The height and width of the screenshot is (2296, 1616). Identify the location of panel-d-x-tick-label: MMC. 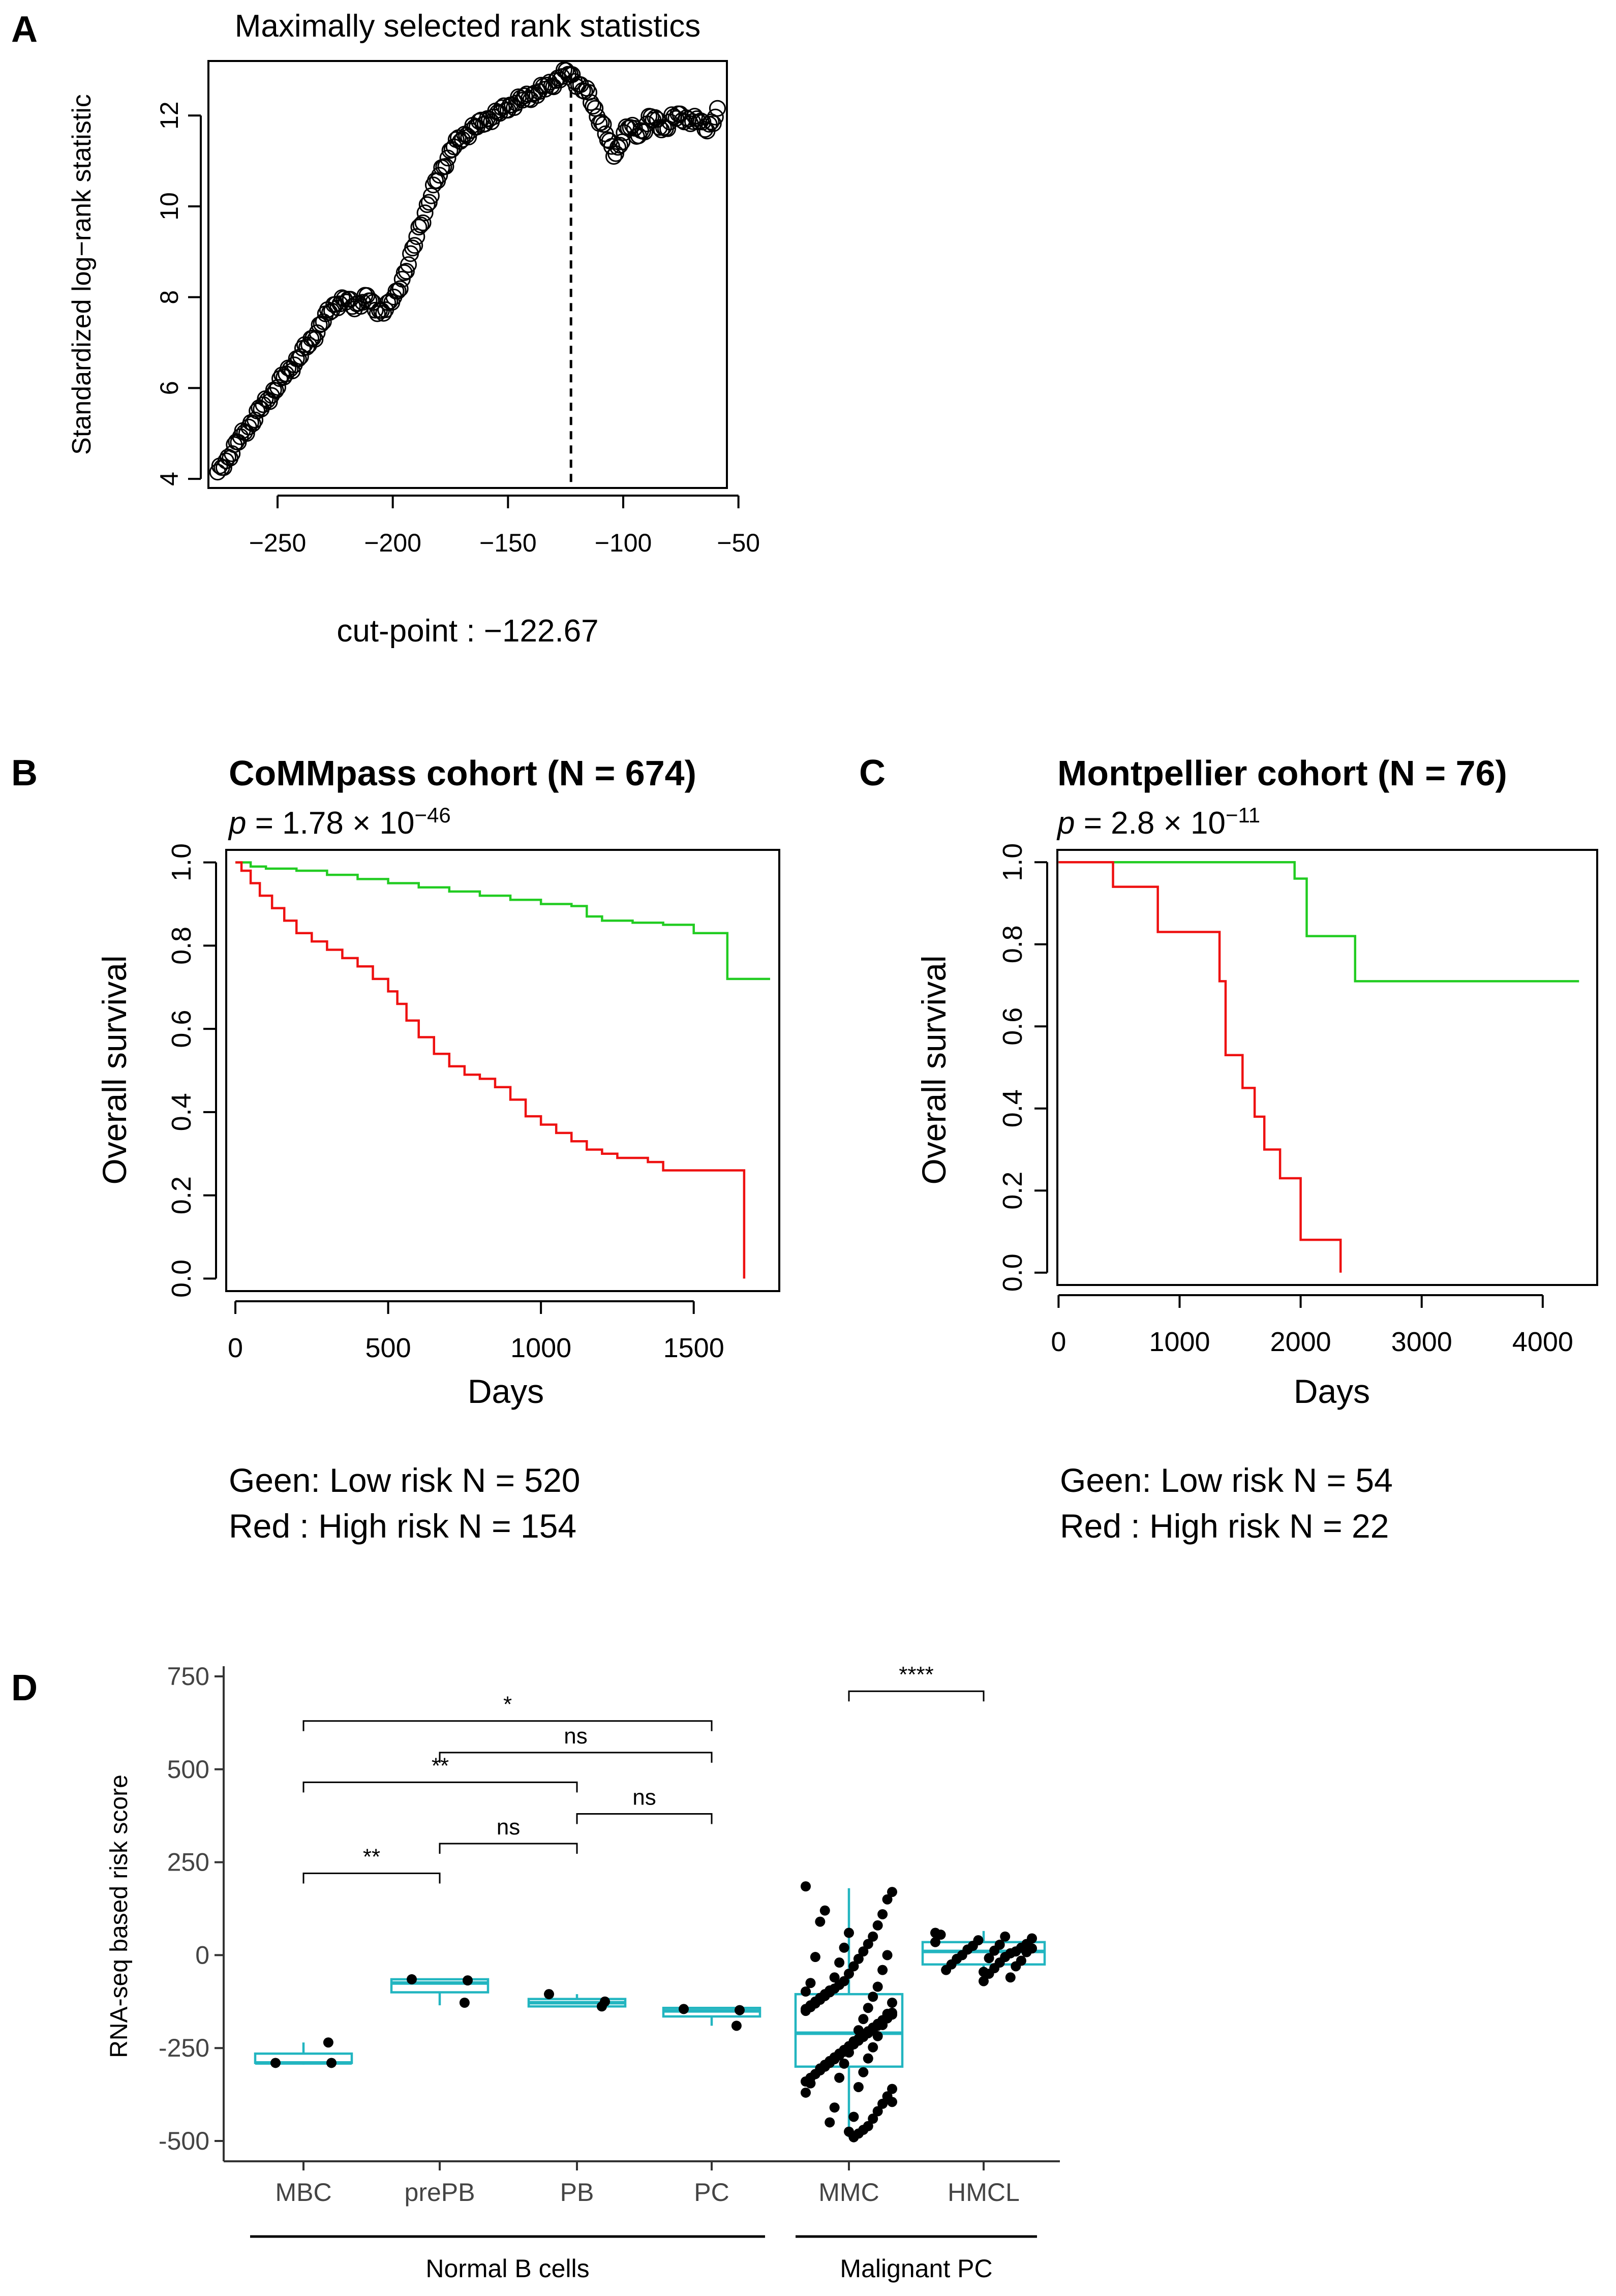
(848, 2192).